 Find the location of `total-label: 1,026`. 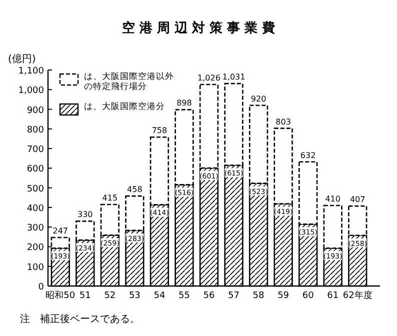

total-label: 1,026 is located at coordinates (209, 78).